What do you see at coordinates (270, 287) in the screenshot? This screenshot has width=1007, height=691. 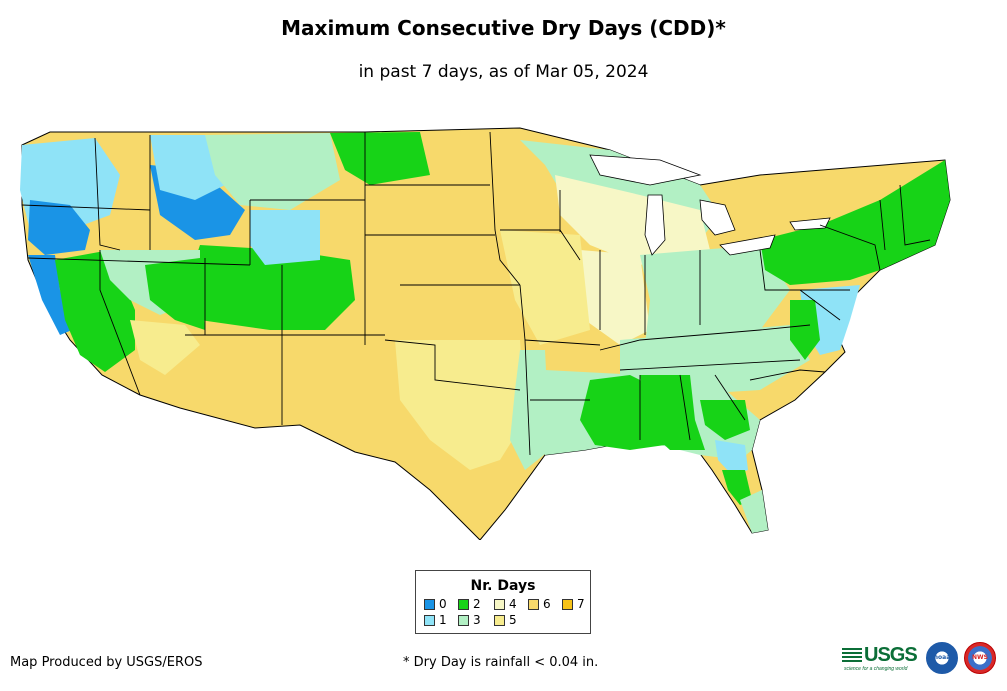 I see `wyoming-colorado-green` at bounding box center [270, 287].